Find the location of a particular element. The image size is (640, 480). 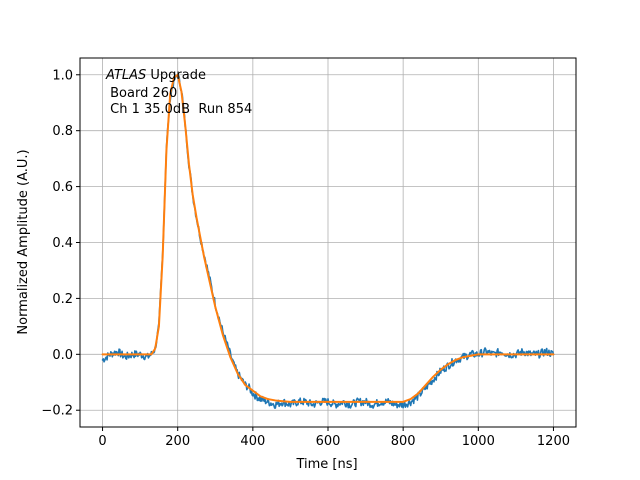

annotation-line-1: ATLAS Upgrade is located at coordinates (155, 75).